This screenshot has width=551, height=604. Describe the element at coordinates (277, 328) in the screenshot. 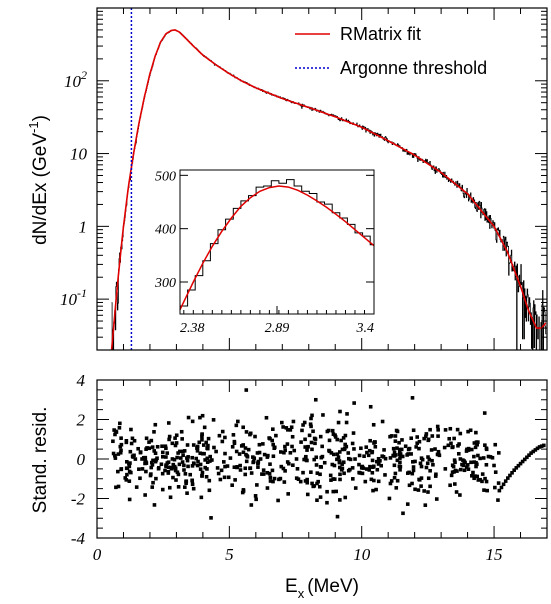

I see `inset-x-tick-label: 2.89` at that location.